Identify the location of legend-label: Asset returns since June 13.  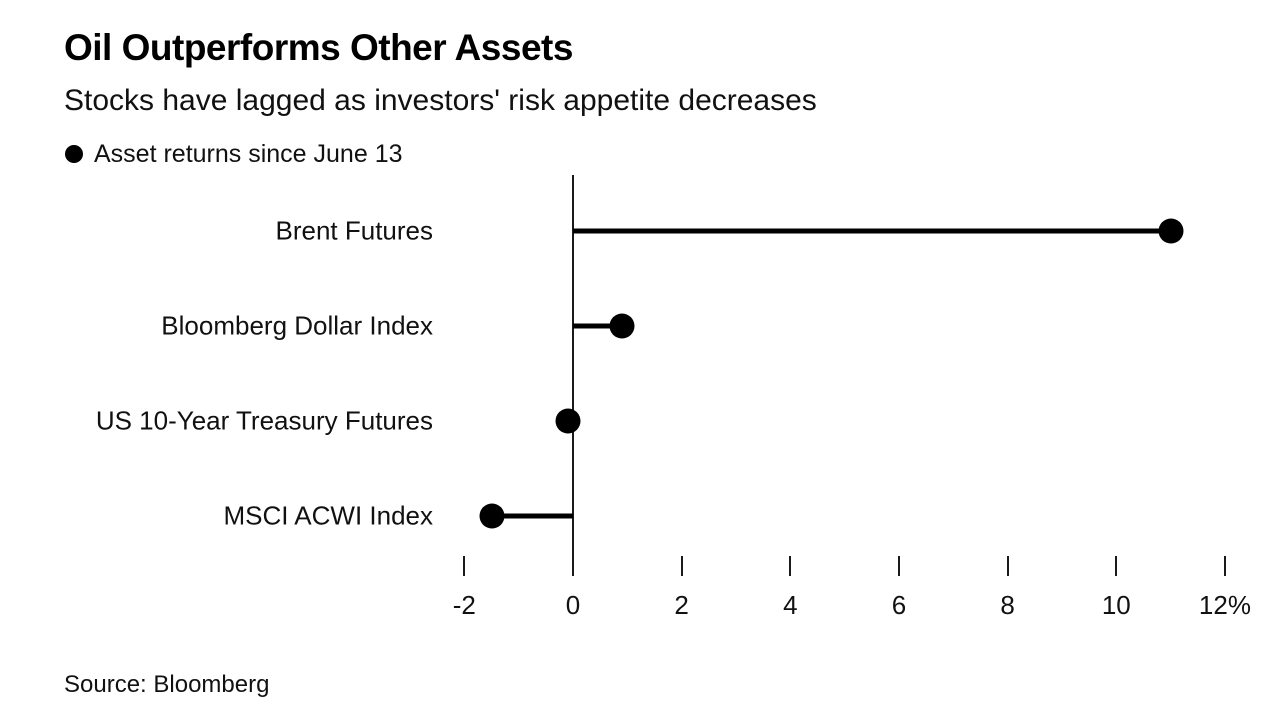
(248, 153).